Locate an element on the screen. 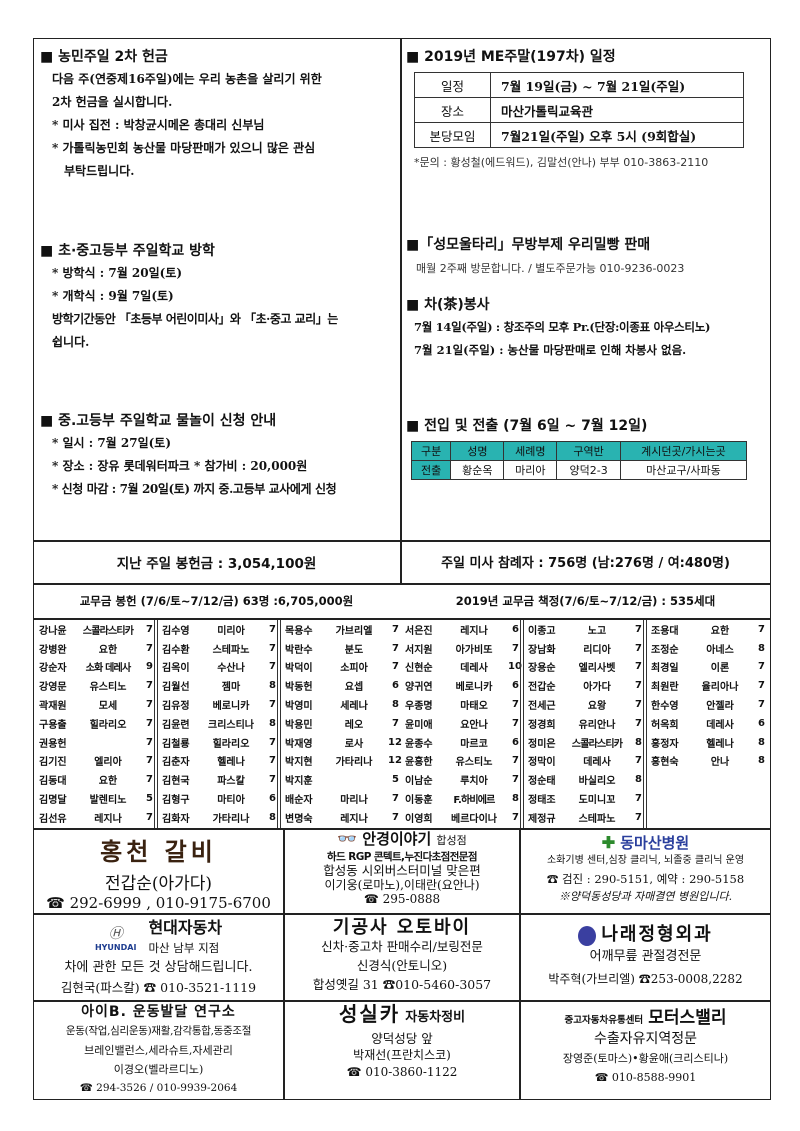 The height and width of the screenshot is (1131, 800). donor-row: 최원란 율리아나 7 is located at coordinates (707, 685).